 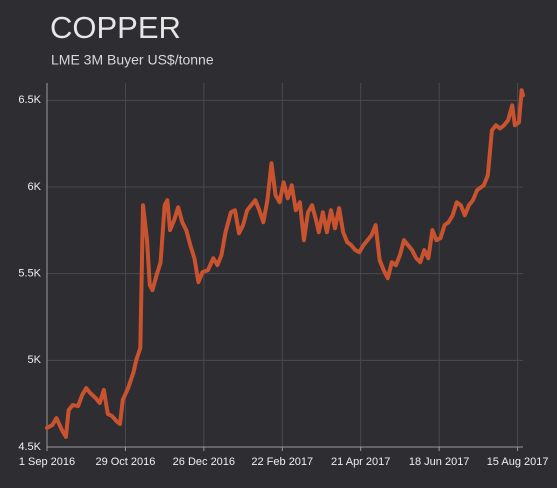 What do you see at coordinates (518, 462) in the screenshot?
I see `x-tick-label: 15 Aug 2017` at bounding box center [518, 462].